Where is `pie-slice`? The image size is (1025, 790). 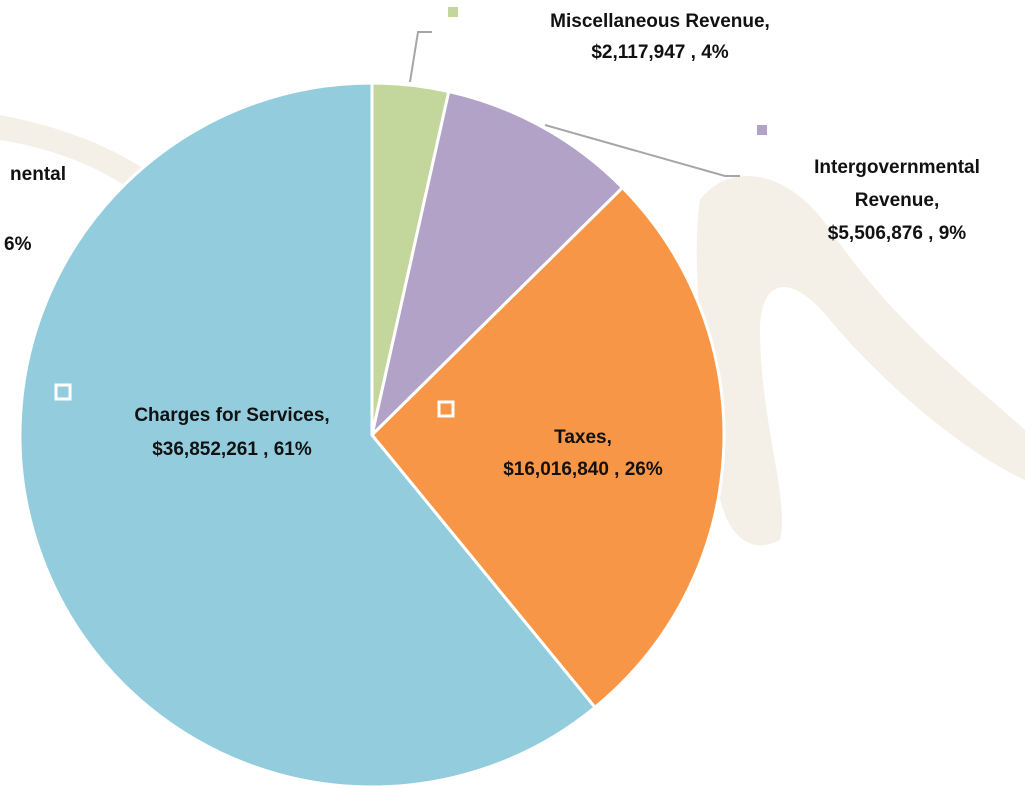
pie-slice is located at coordinates (497, 264).